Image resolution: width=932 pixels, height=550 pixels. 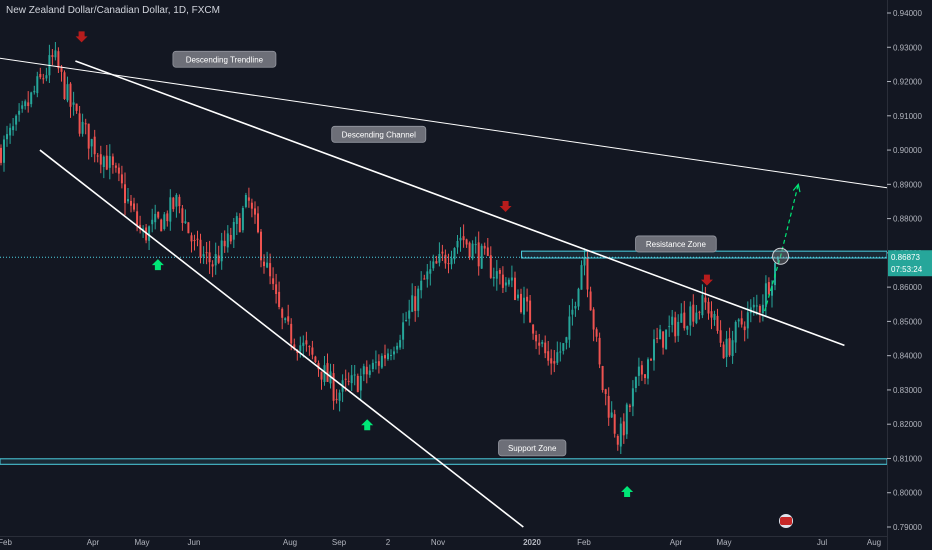 I want to click on price-tick-label: 0.88000, so click(x=907, y=219).